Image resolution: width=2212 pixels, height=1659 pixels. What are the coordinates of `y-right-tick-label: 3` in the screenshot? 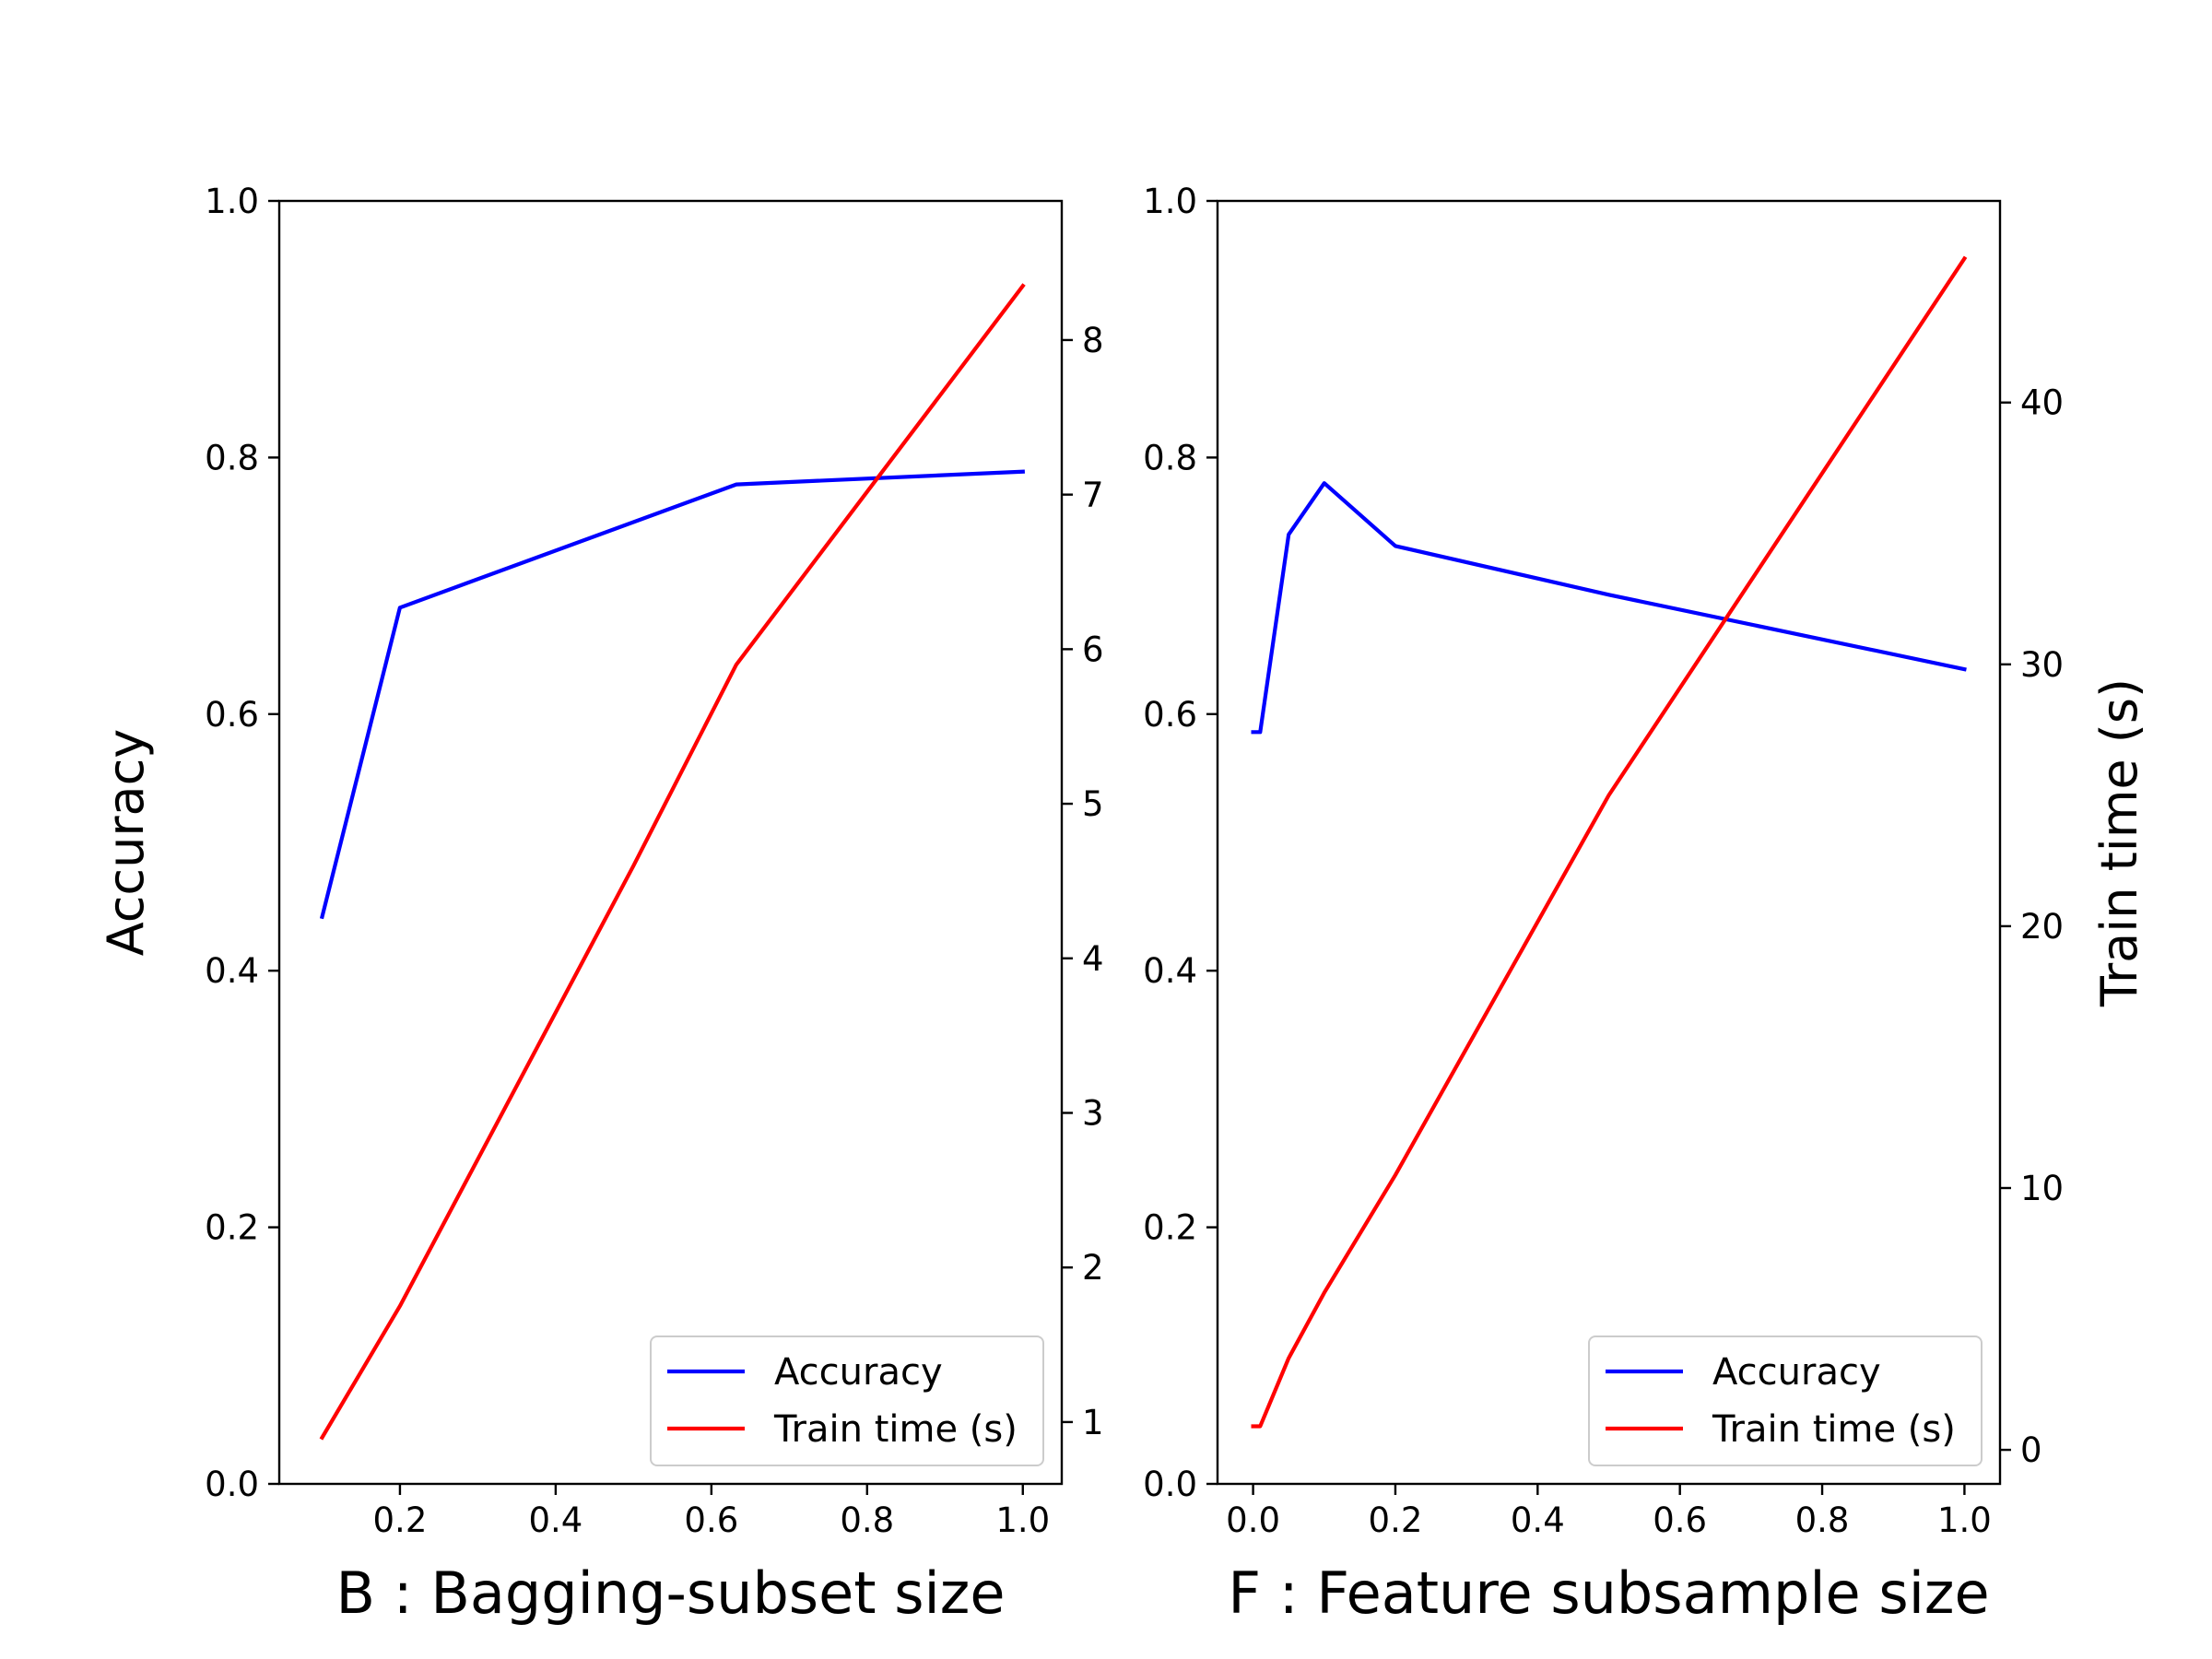 It's located at (1093, 1113).